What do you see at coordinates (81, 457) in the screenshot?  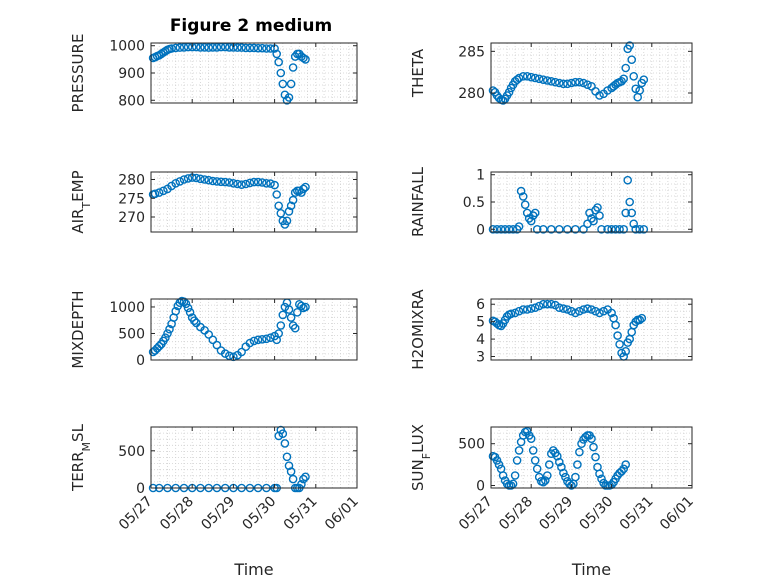 I see `panel-4-ylabel: TERRMSL` at bounding box center [81, 457].